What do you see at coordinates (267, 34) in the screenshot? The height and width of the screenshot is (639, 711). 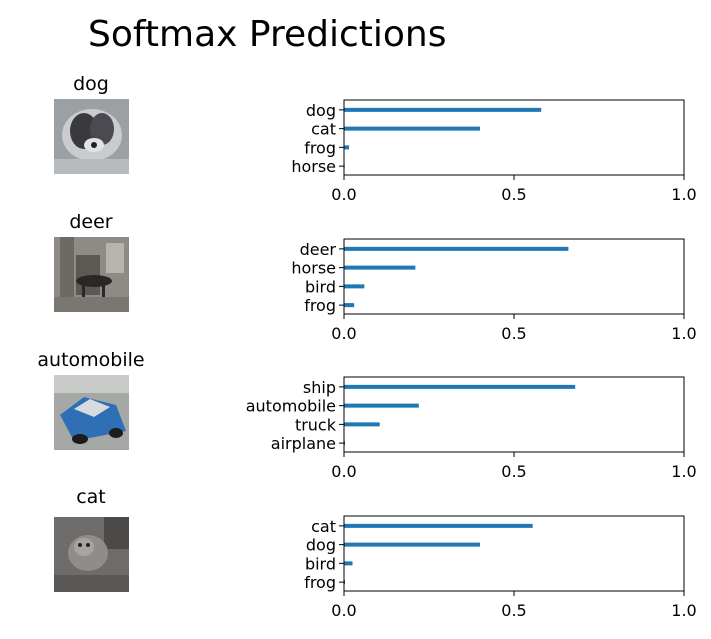 I see `figure-title: Softmax Predictions` at bounding box center [267, 34].